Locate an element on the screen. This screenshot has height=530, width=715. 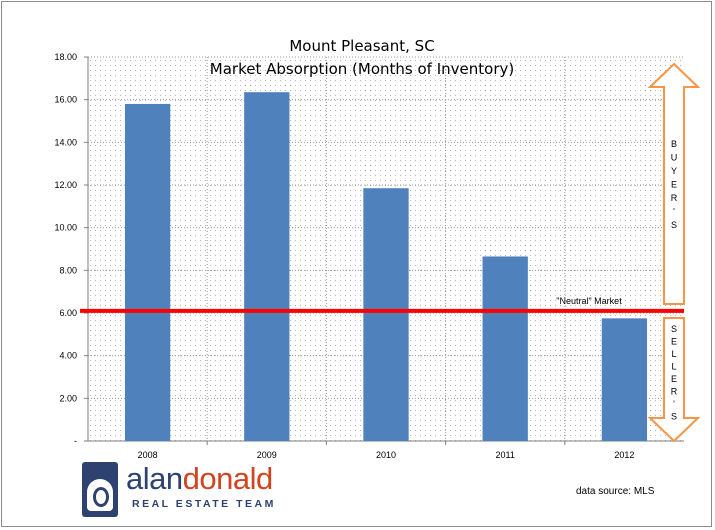
buyers-arrow is located at coordinates (674, 183).